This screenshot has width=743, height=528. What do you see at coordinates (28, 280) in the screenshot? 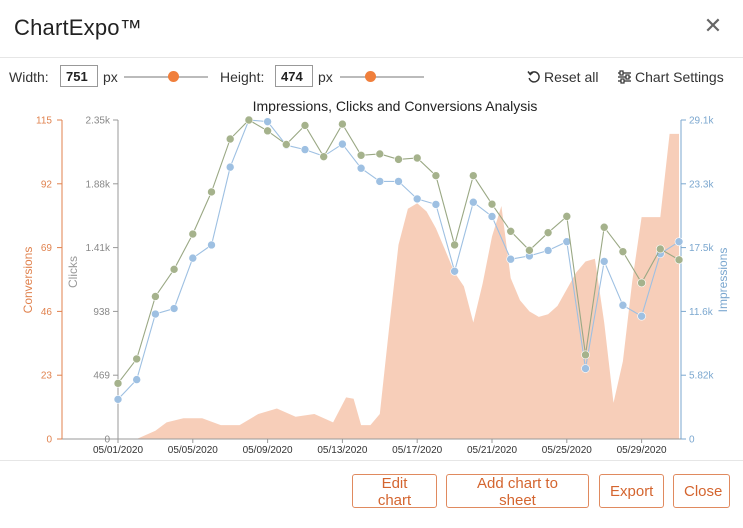
I see `conversions-axis-title: Conversions` at bounding box center [28, 280].